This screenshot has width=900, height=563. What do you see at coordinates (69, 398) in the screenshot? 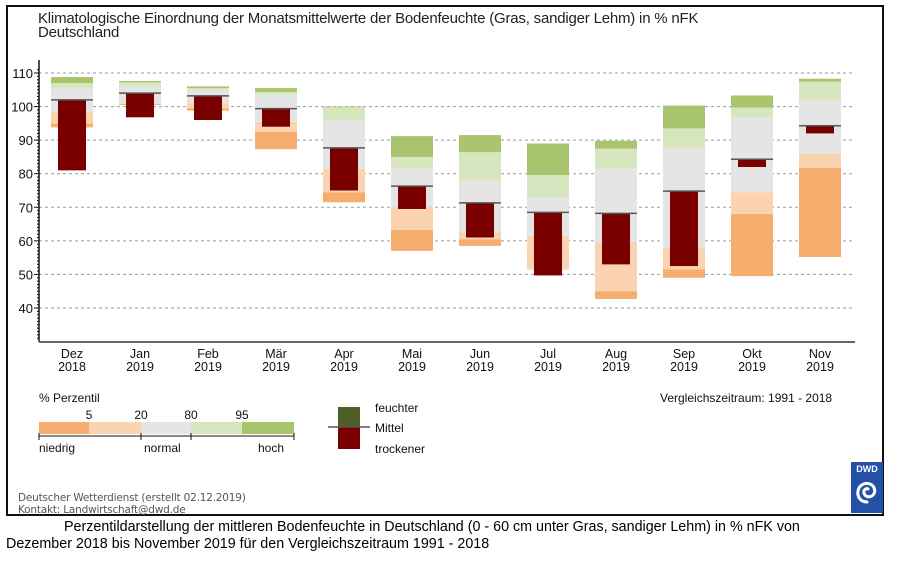
I see `legend-percentile-title: % Perzentil` at bounding box center [69, 398].